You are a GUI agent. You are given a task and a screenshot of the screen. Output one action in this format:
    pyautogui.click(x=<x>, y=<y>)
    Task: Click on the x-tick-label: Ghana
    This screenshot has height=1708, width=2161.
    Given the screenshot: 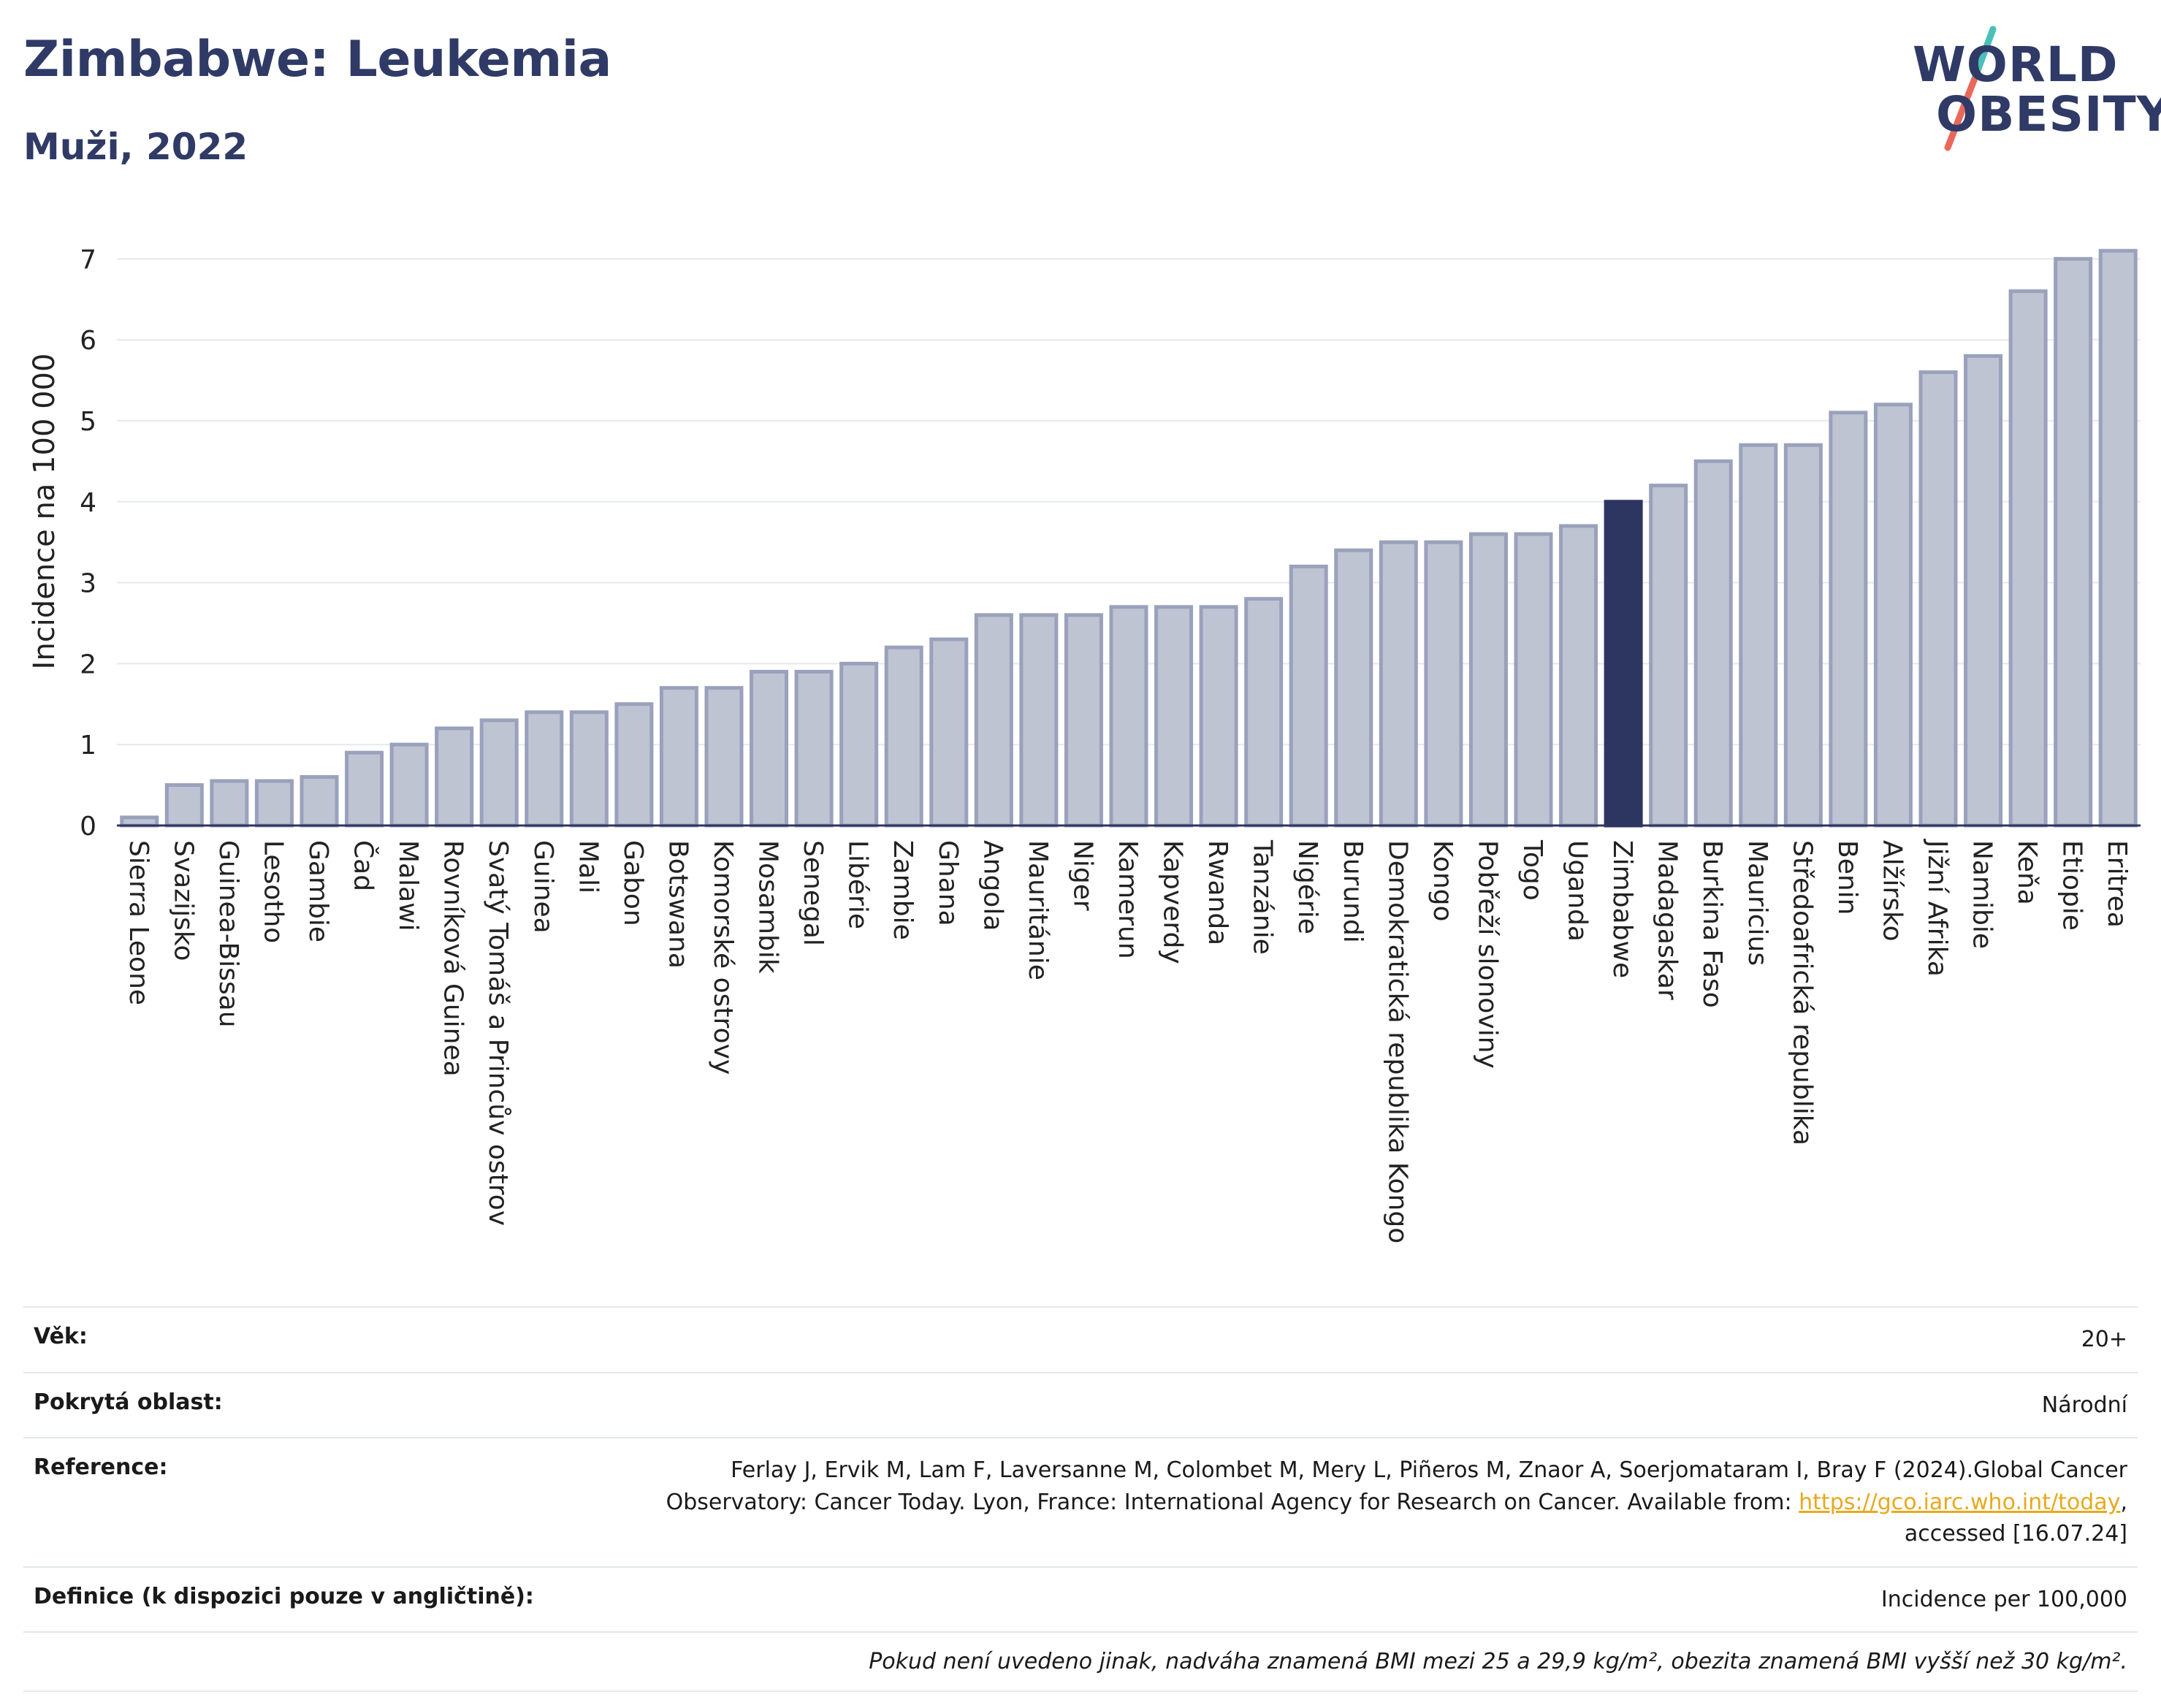 What is the action you would take?
    pyautogui.click(x=948, y=883)
    